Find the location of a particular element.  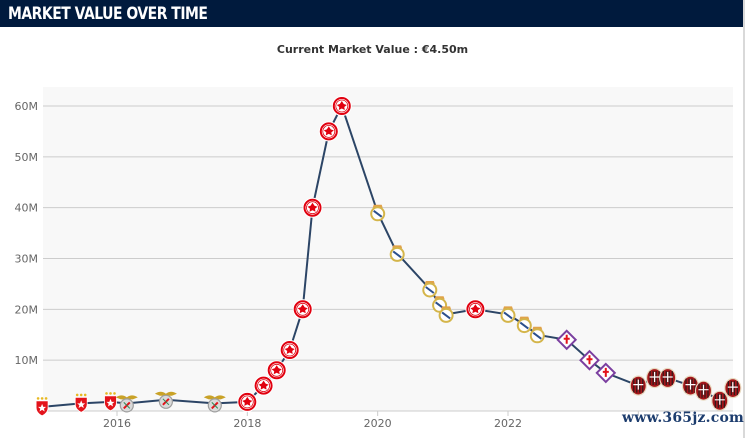

y-tick-label: 40M is located at coordinates (27, 208).